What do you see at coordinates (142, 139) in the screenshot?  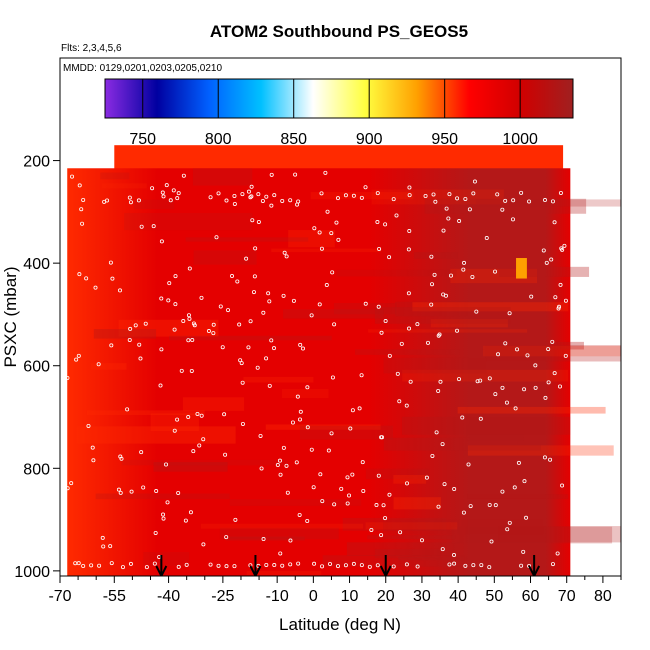 I see `colorbar-tick-label: 750` at bounding box center [142, 139].